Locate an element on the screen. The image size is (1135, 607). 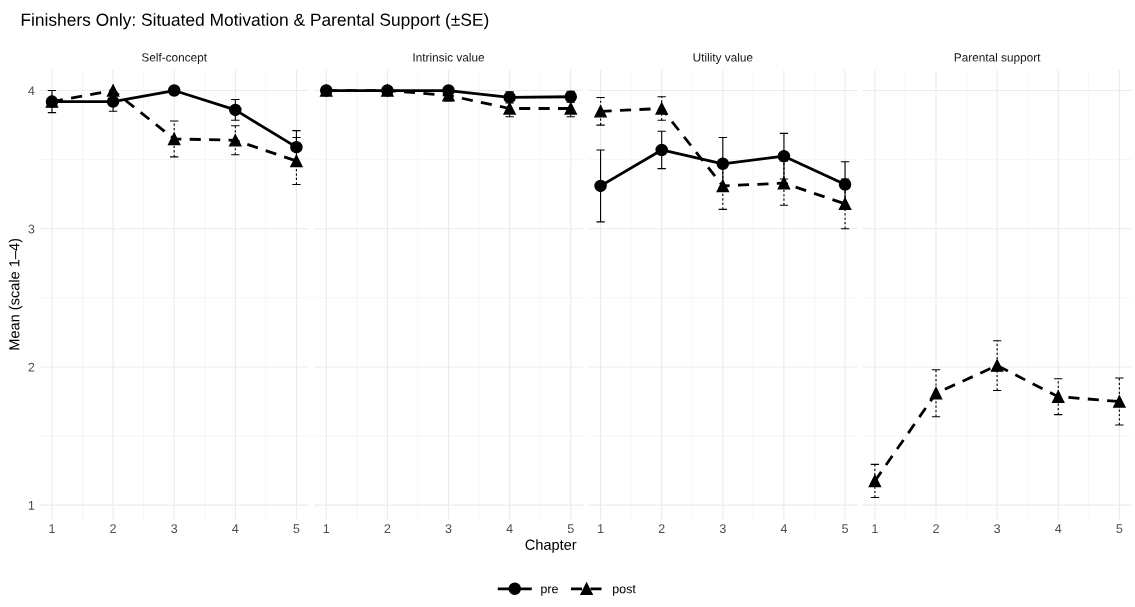
x-axis-title: Chapter is located at coordinates (551, 546).